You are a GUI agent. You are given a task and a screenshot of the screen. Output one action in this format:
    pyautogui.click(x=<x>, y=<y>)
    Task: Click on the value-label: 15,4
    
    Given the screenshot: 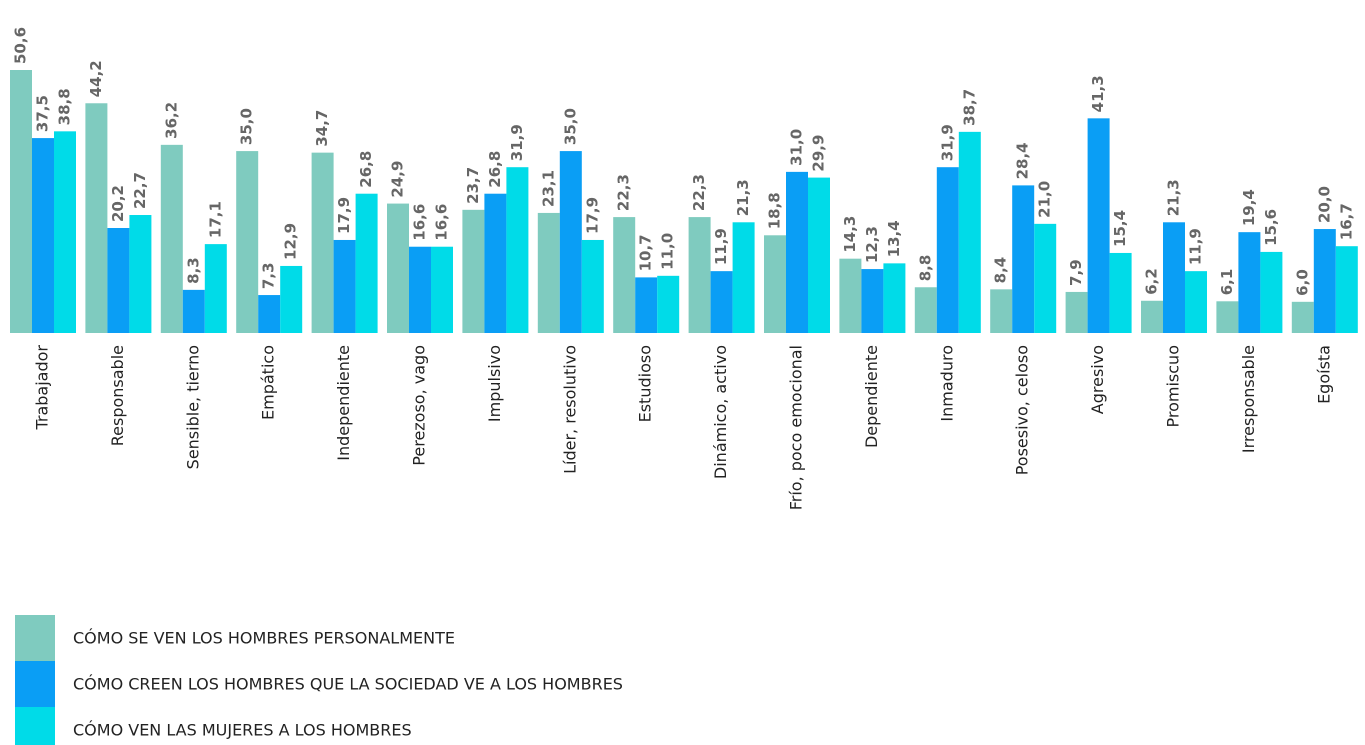 What is the action you would take?
    pyautogui.click(x=1120, y=228)
    